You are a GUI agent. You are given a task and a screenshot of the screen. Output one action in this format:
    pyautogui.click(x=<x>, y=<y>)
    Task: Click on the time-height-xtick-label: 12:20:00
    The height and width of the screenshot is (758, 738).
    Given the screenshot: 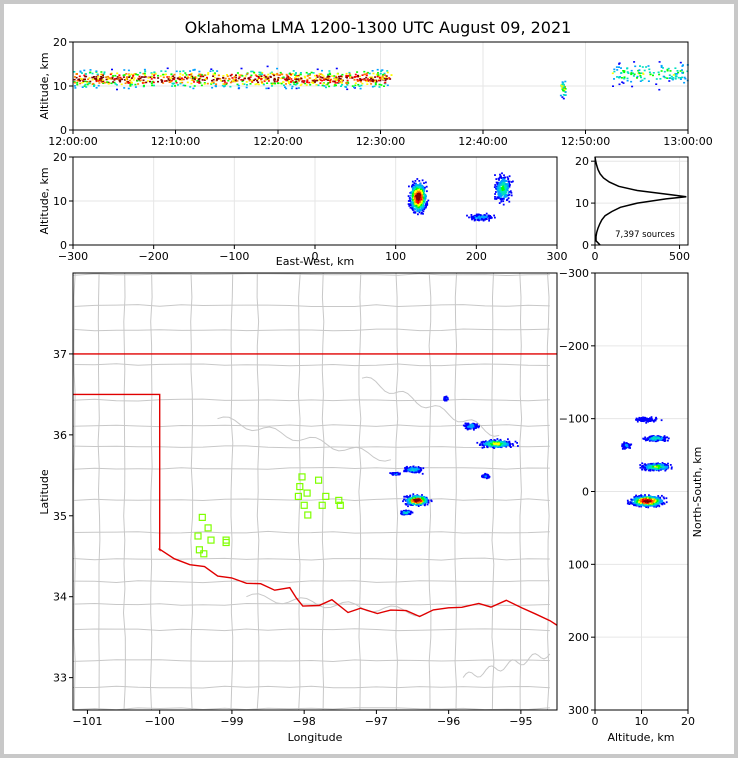 What is the action you would take?
    pyautogui.click(x=277, y=141)
    